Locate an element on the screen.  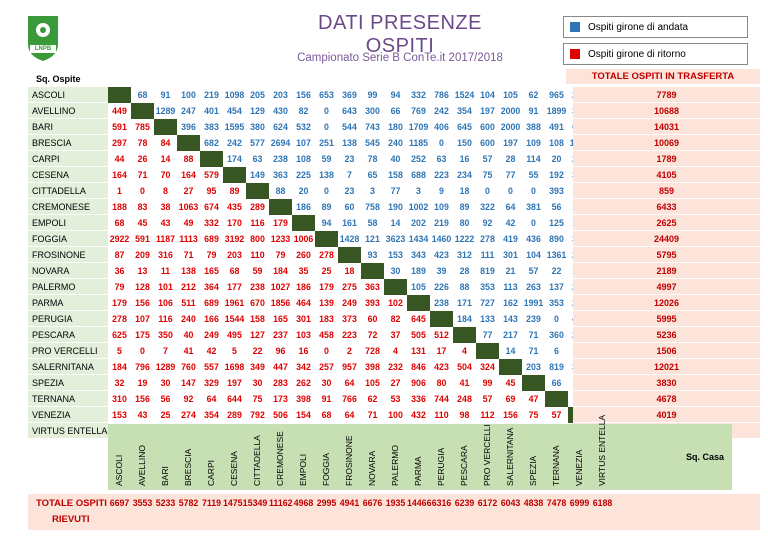
value-cell: 4 is located at coordinates (464, 351).